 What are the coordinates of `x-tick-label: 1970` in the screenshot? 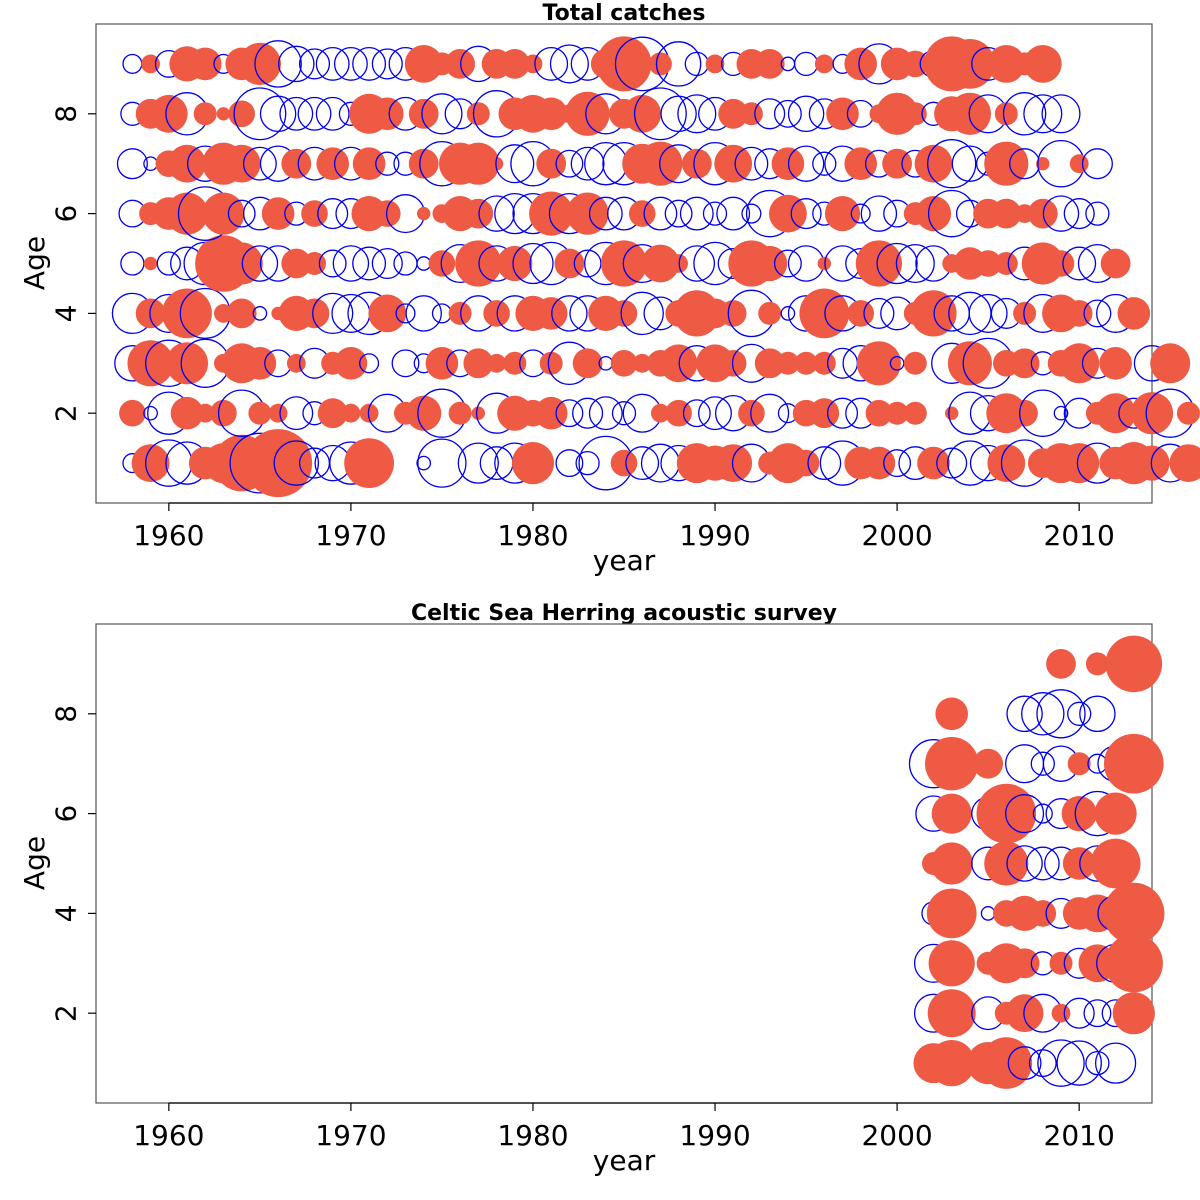 It's located at (350, 535).